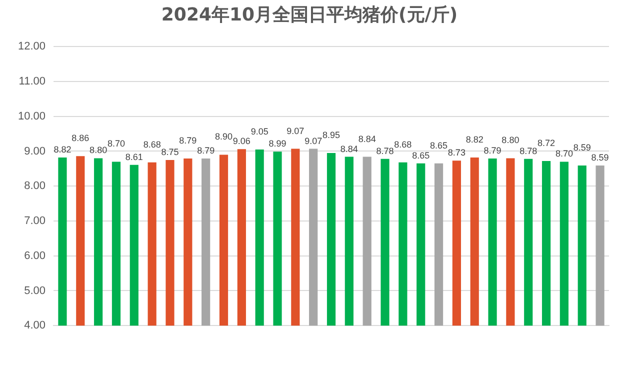 This screenshot has height=369, width=629. Describe the element at coordinates (35, 326) in the screenshot. I see `y-tick-label: 4.00` at that location.